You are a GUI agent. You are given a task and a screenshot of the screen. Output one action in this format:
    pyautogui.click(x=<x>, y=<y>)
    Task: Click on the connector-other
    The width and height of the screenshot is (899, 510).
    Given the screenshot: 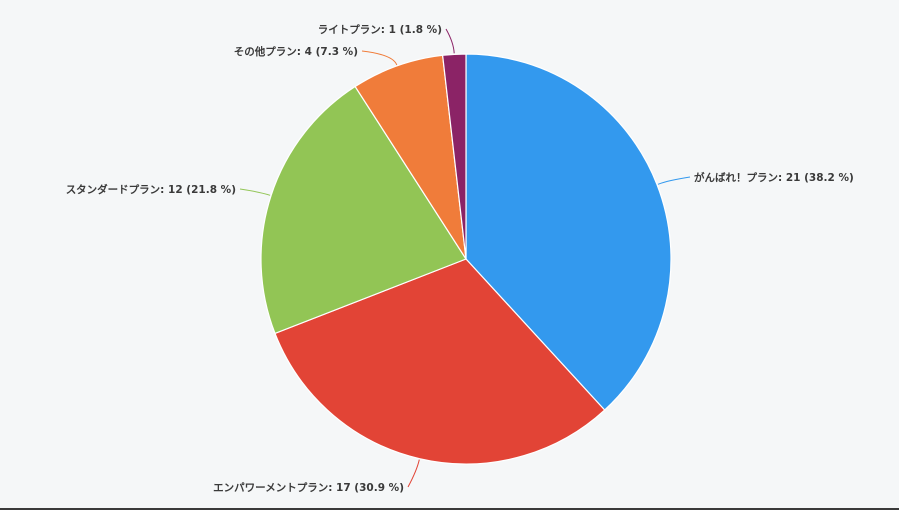 What is the action you would take?
    pyautogui.click(x=379, y=58)
    